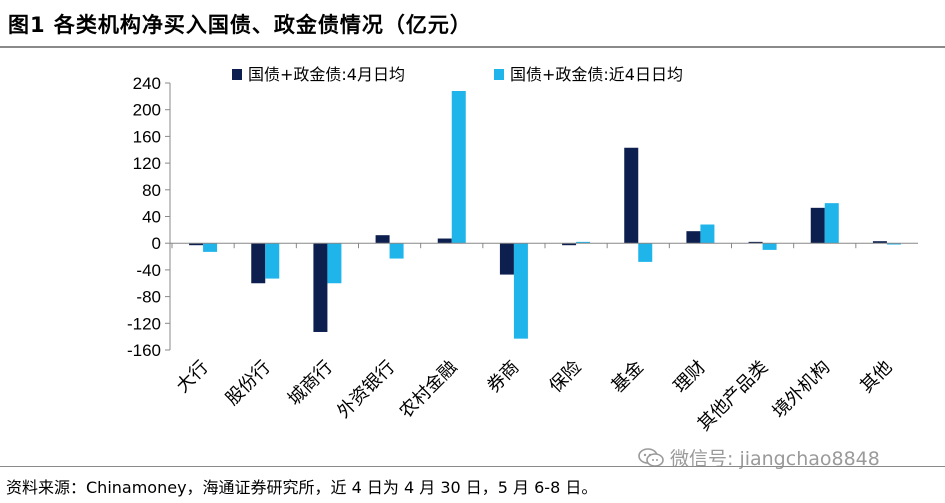 The image size is (945, 503). I want to click on x-tick-label: 保险, so click(565, 377).